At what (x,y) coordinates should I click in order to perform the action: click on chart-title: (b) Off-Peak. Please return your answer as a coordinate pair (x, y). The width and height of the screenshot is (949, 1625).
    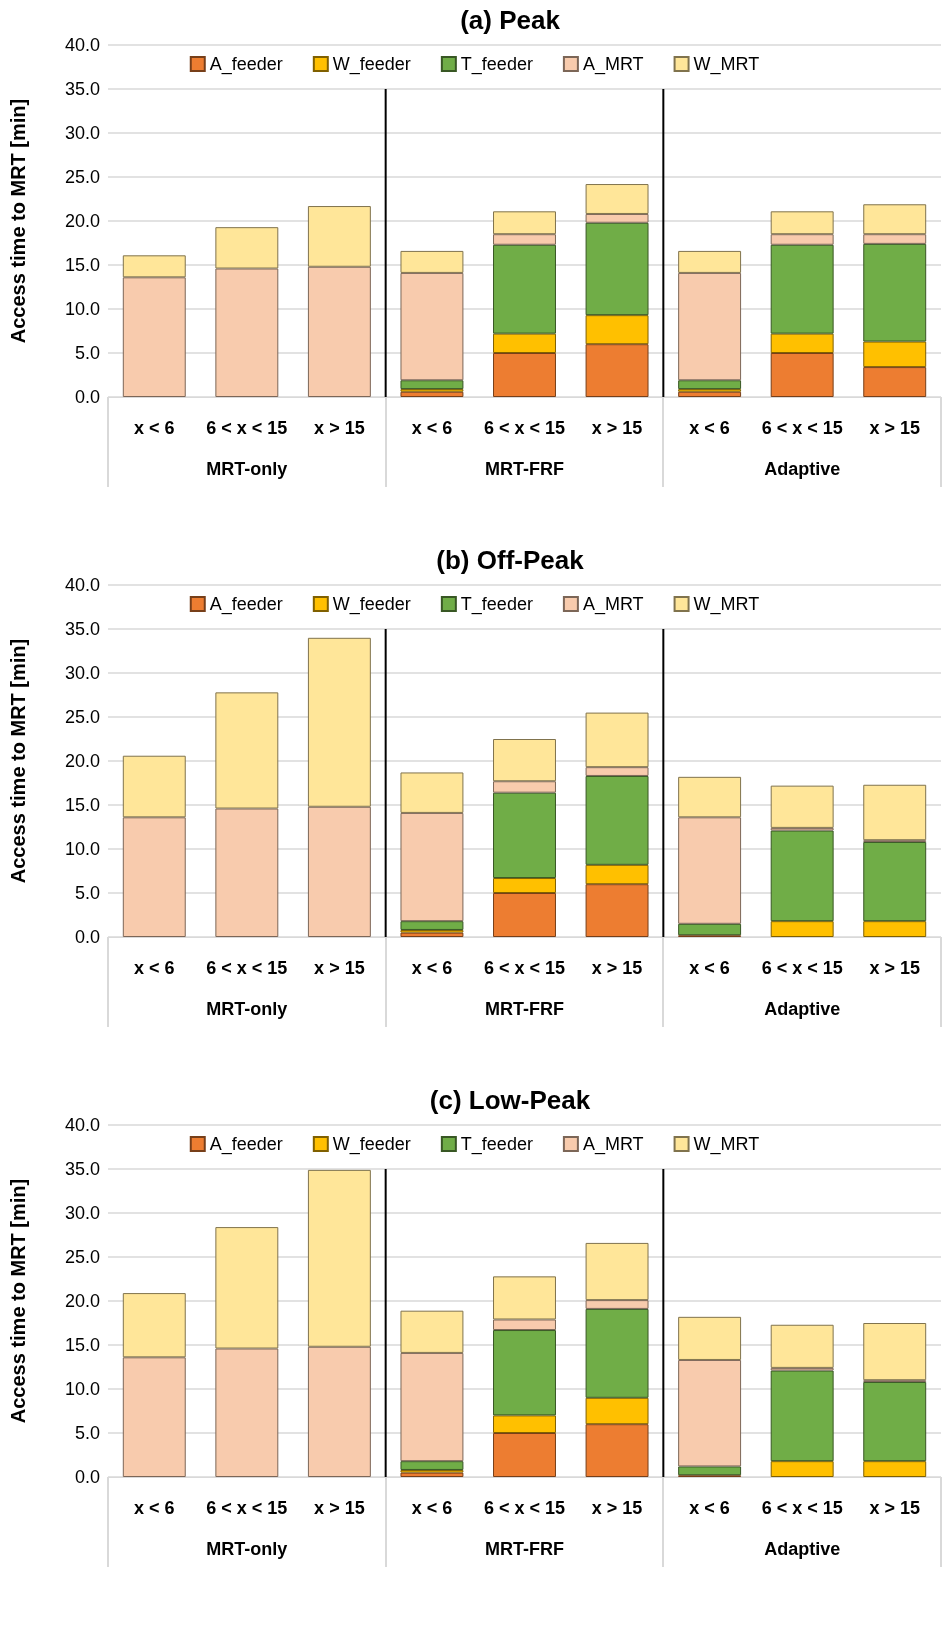
    Looking at the image, I should click on (510, 560).